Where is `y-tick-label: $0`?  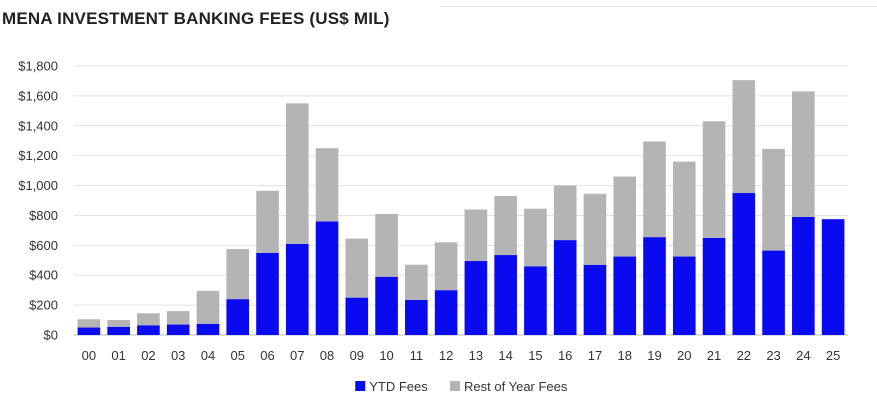 y-tick-label: $0 is located at coordinates (51, 335).